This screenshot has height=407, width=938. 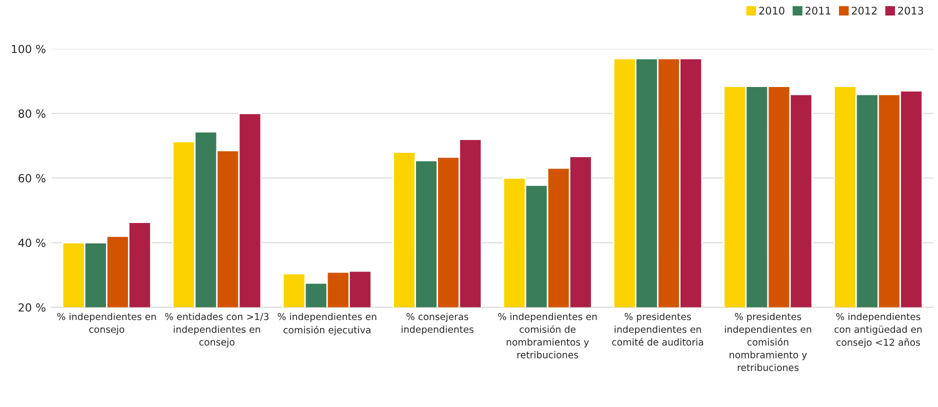 I want to click on y-tick-label: 40 %, so click(x=32, y=243).